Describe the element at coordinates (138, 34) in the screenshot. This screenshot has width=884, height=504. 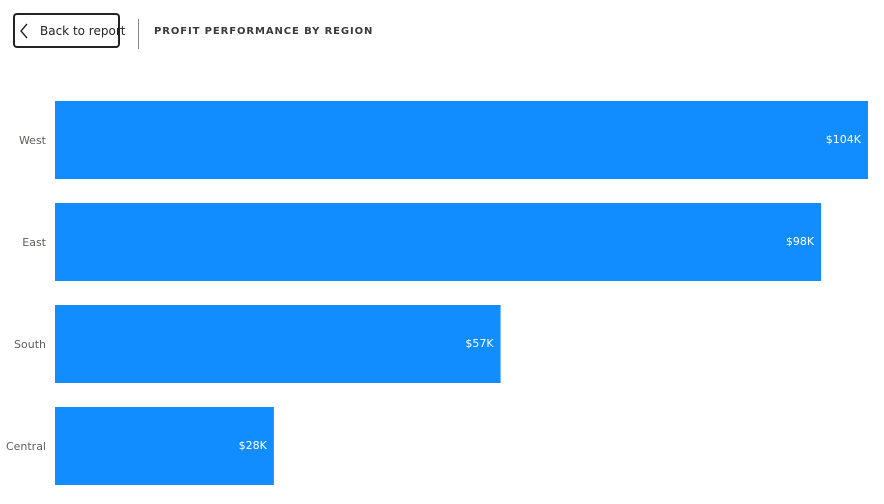
I see `header-divider` at that location.